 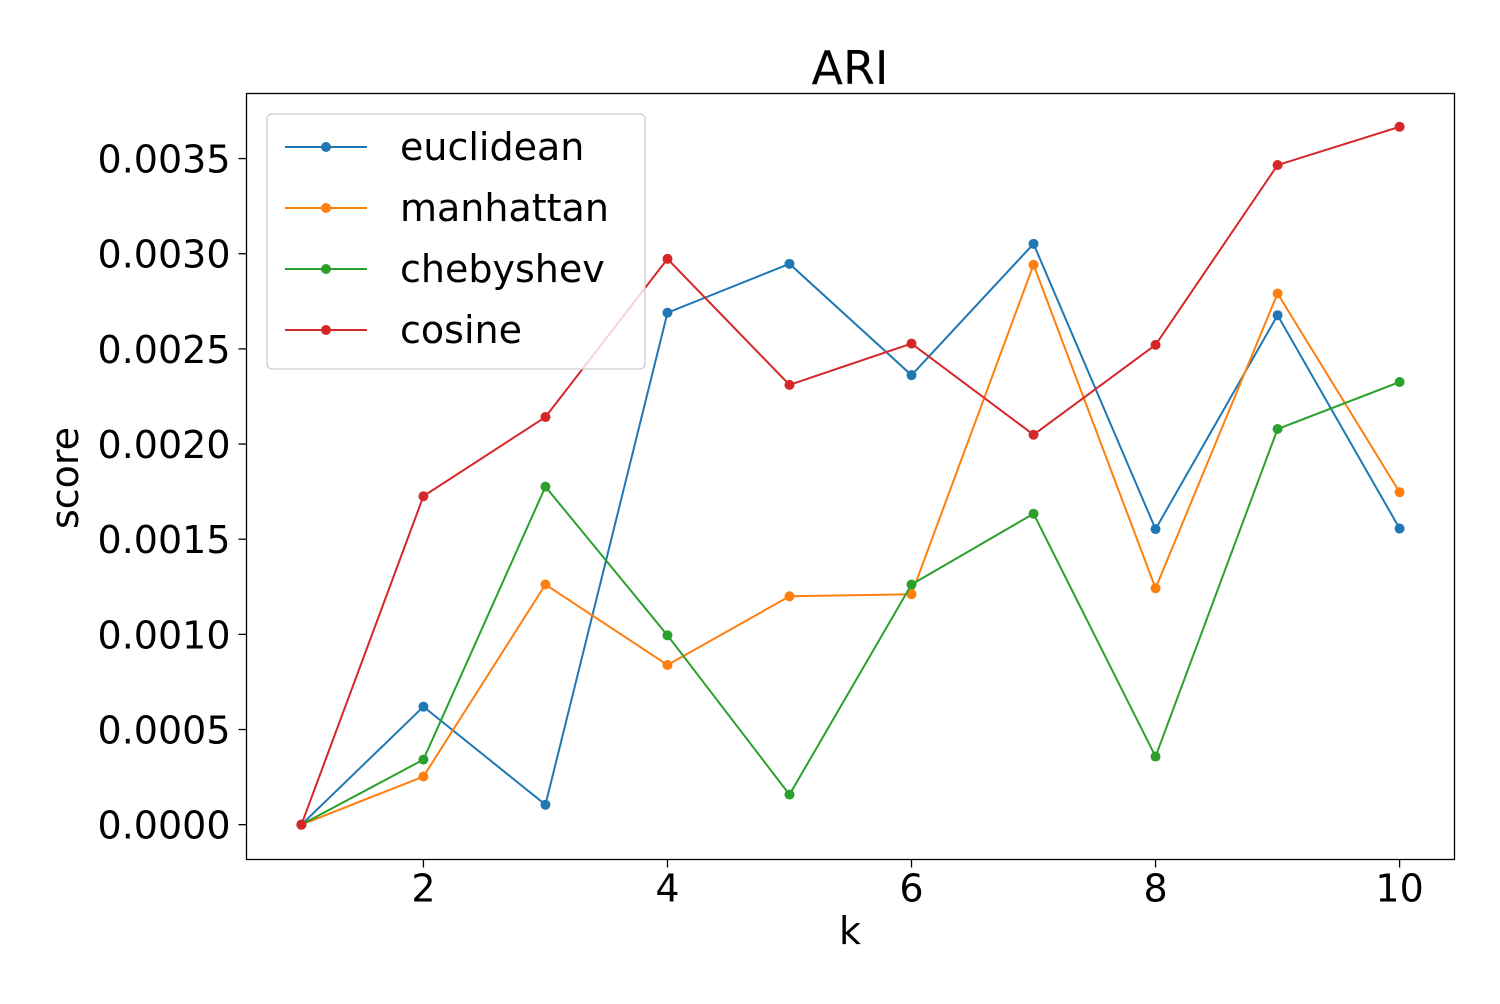 What do you see at coordinates (65, 478) in the screenshot?
I see `y-axis-label: score` at bounding box center [65, 478].